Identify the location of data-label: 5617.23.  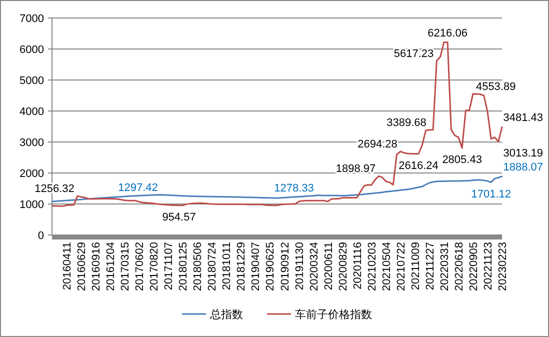
(414, 54).